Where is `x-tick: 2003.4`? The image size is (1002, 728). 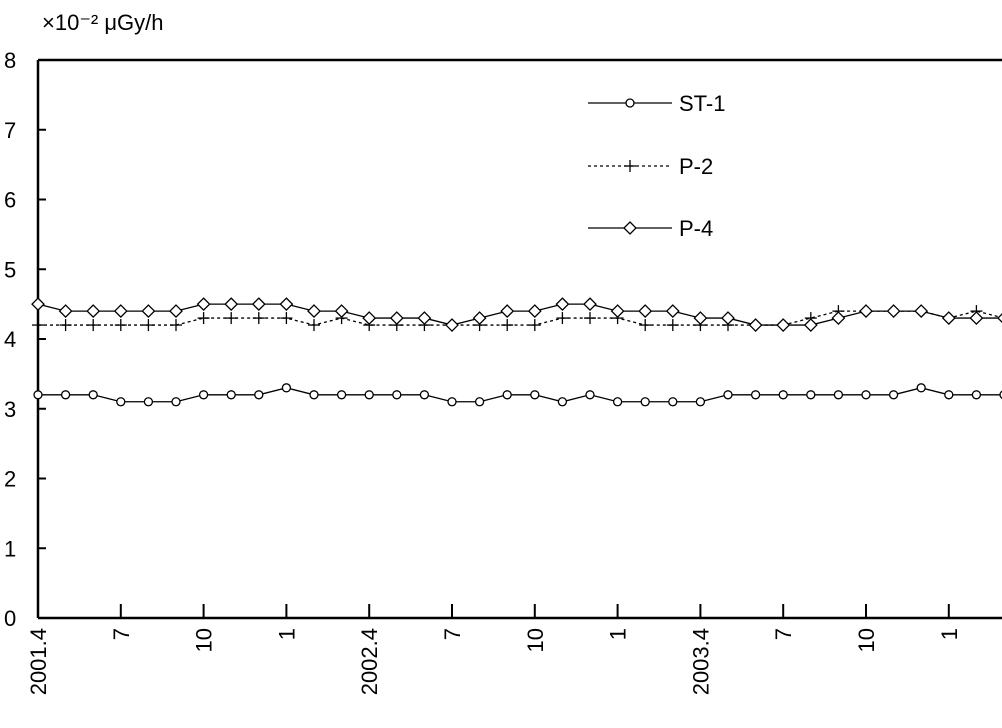 x-tick: 2003.4 is located at coordinates (700, 661).